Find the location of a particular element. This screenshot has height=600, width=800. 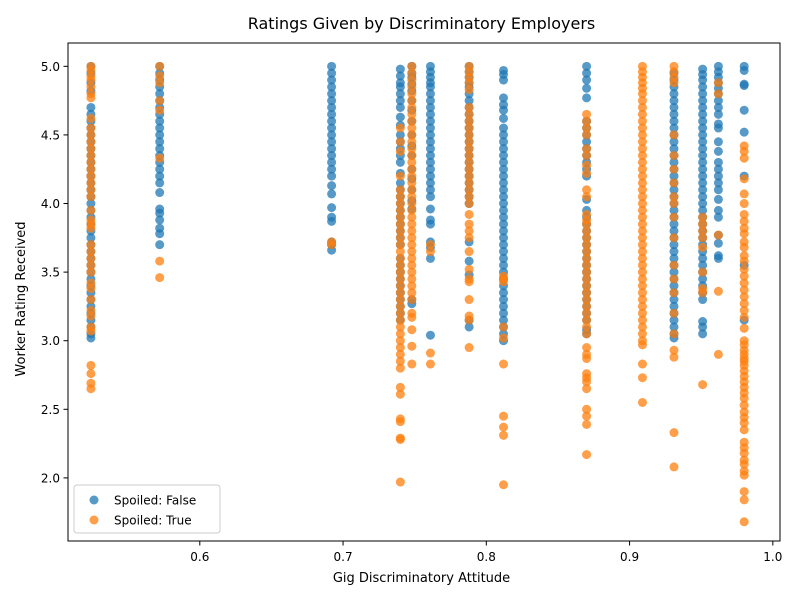

y-tick-label: 5.0 is located at coordinates (50, 67).